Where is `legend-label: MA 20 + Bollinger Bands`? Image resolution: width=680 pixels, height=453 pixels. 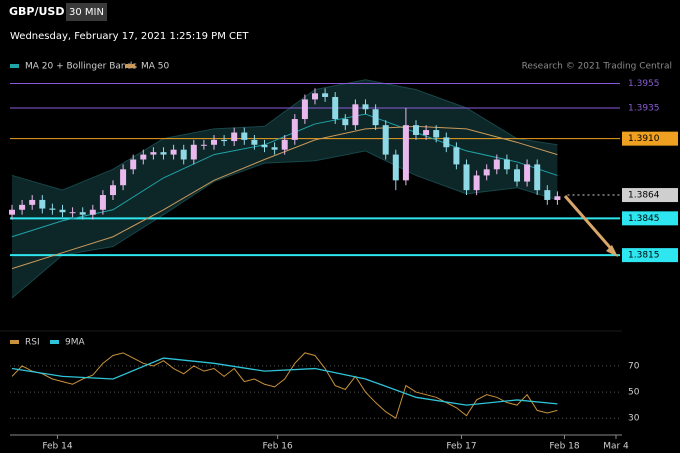 legend-label: MA 20 + Bollinger Bands is located at coordinates (81, 67).